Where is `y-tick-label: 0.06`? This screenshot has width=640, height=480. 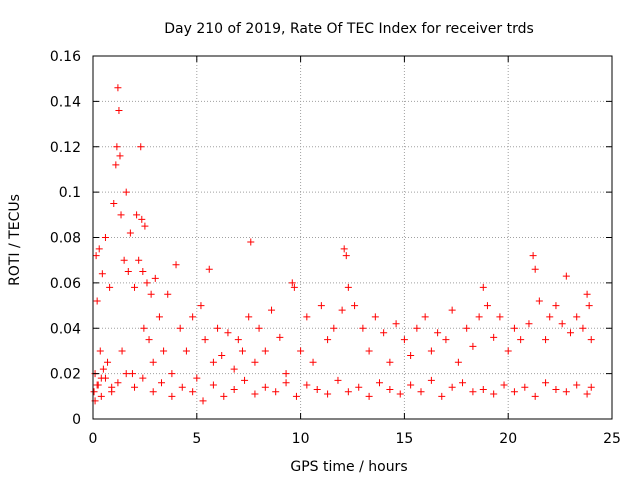 y-tick-label: 0.06 is located at coordinates (65, 284).